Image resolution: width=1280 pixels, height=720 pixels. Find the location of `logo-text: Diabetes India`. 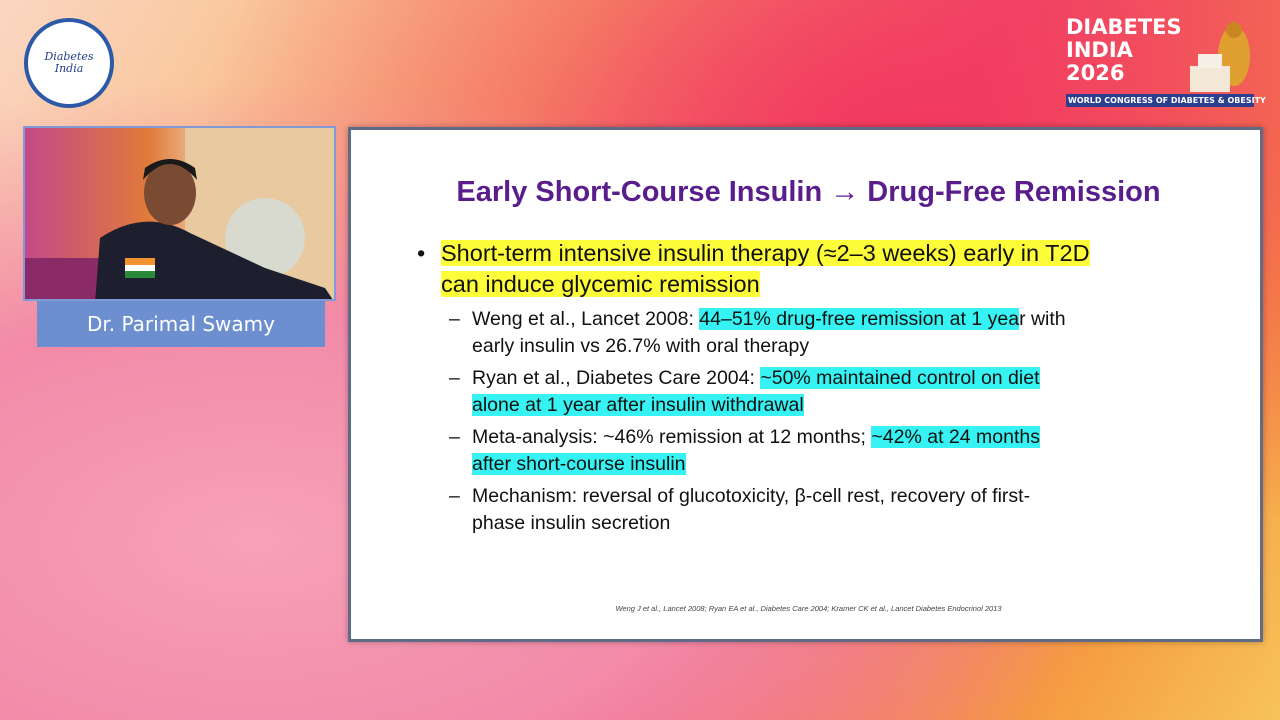

logo-text: Diabetes India is located at coordinates (69, 62).